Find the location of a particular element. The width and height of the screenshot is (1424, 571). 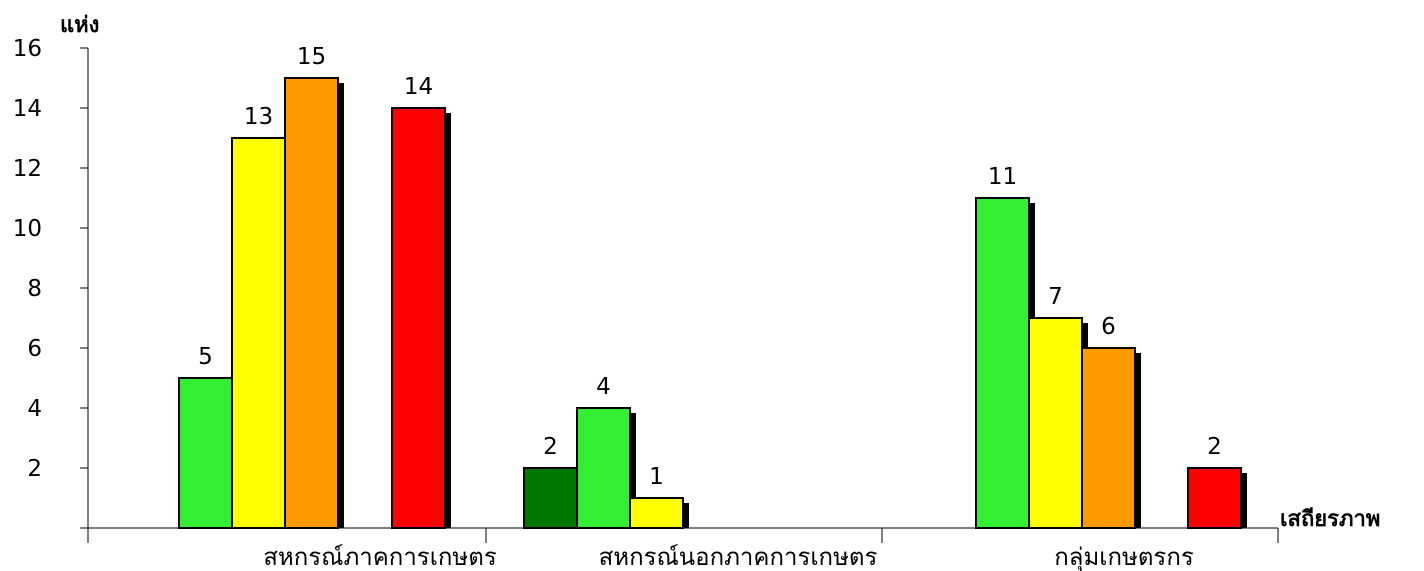

bar-value-label: 11 is located at coordinates (1002, 177).